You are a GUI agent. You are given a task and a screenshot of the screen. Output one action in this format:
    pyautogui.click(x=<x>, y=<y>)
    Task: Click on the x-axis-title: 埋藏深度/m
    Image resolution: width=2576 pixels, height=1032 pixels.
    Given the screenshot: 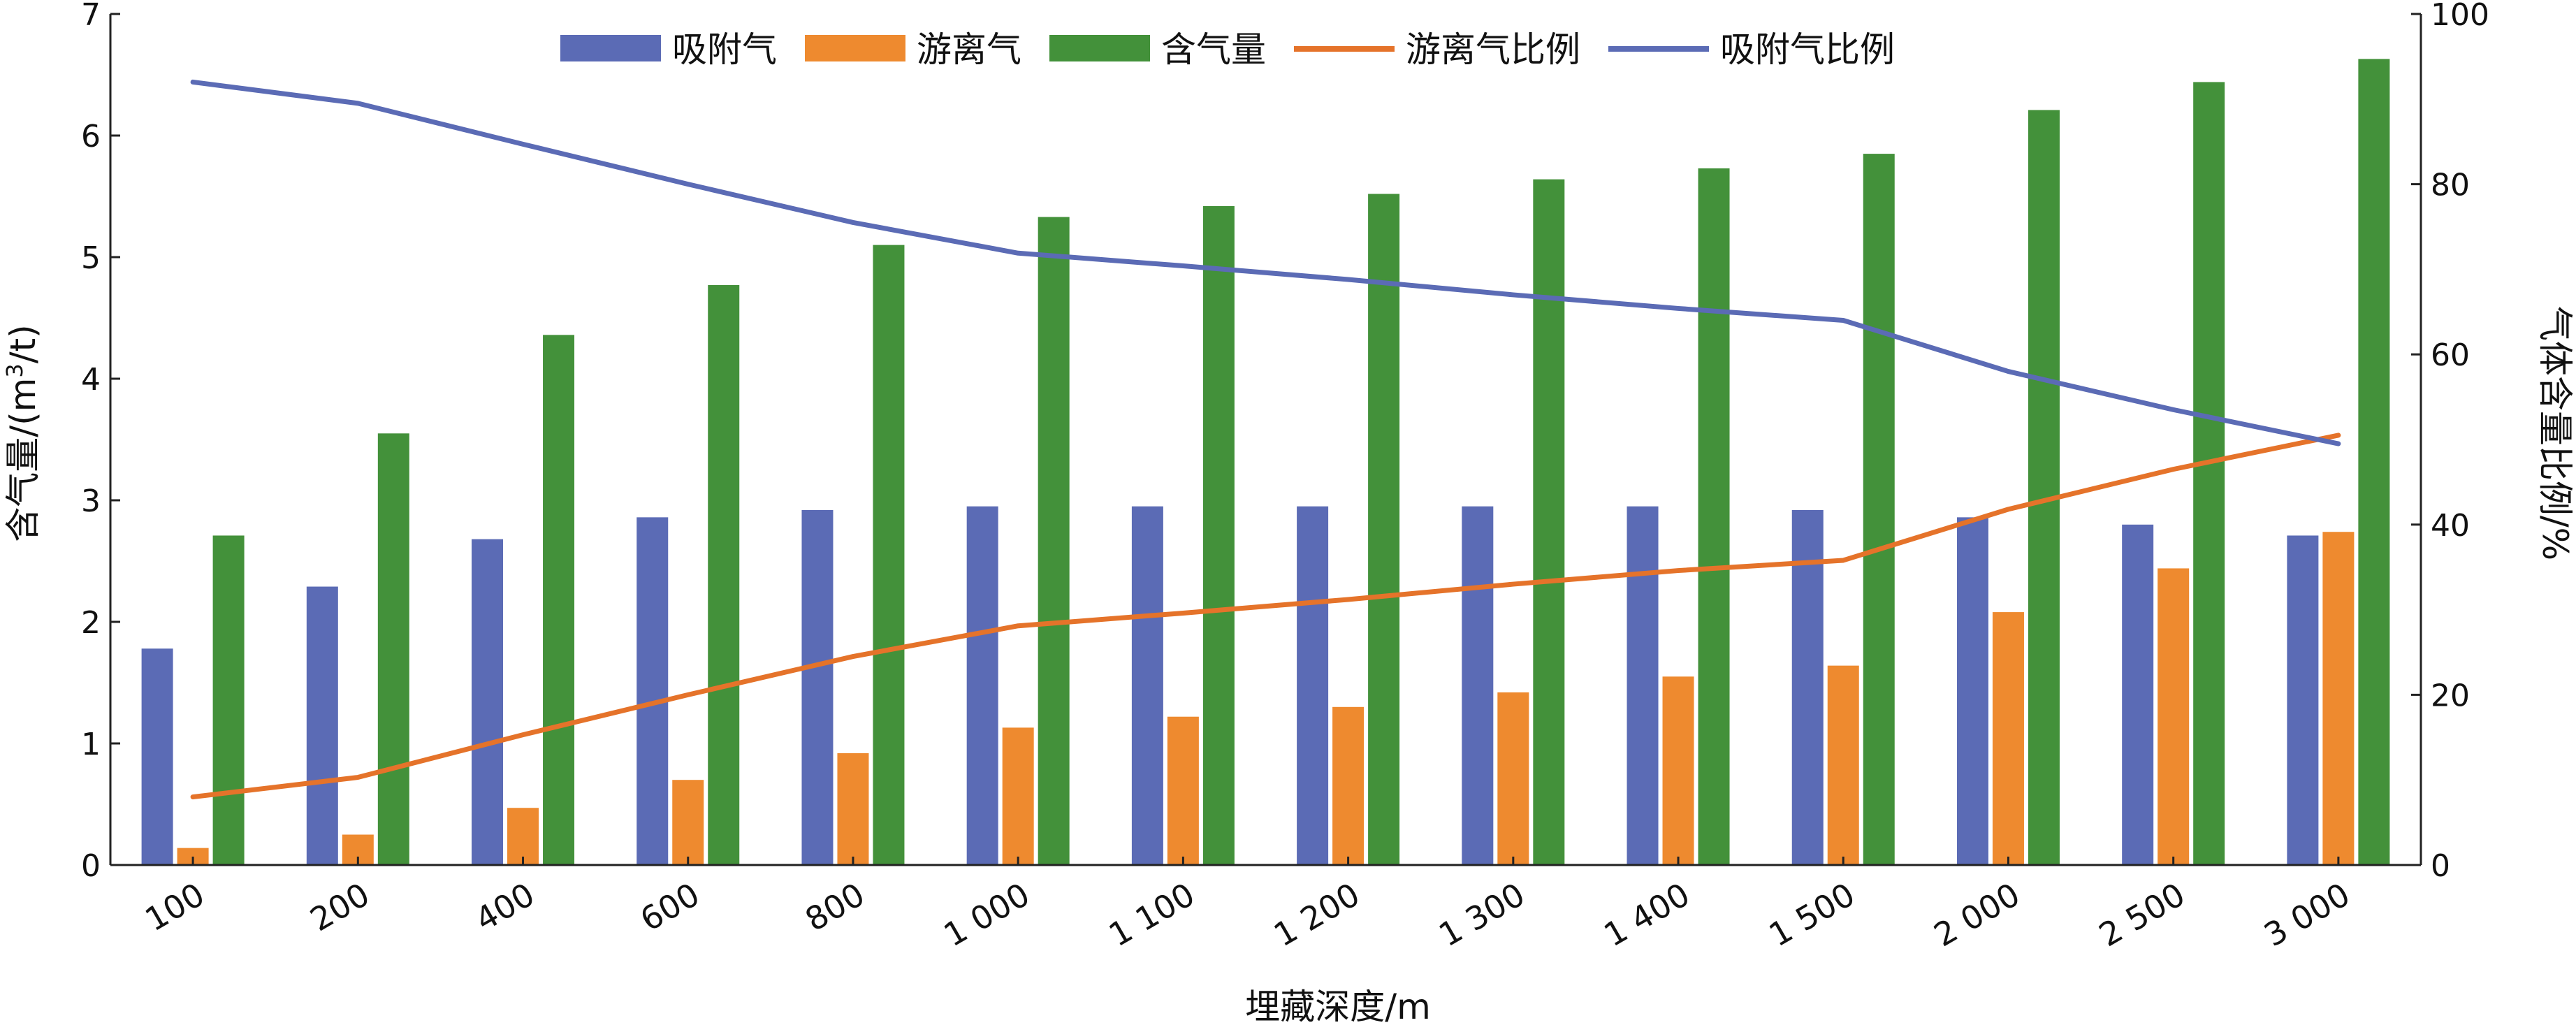 What is the action you would take?
    pyautogui.click(x=1338, y=1007)
    